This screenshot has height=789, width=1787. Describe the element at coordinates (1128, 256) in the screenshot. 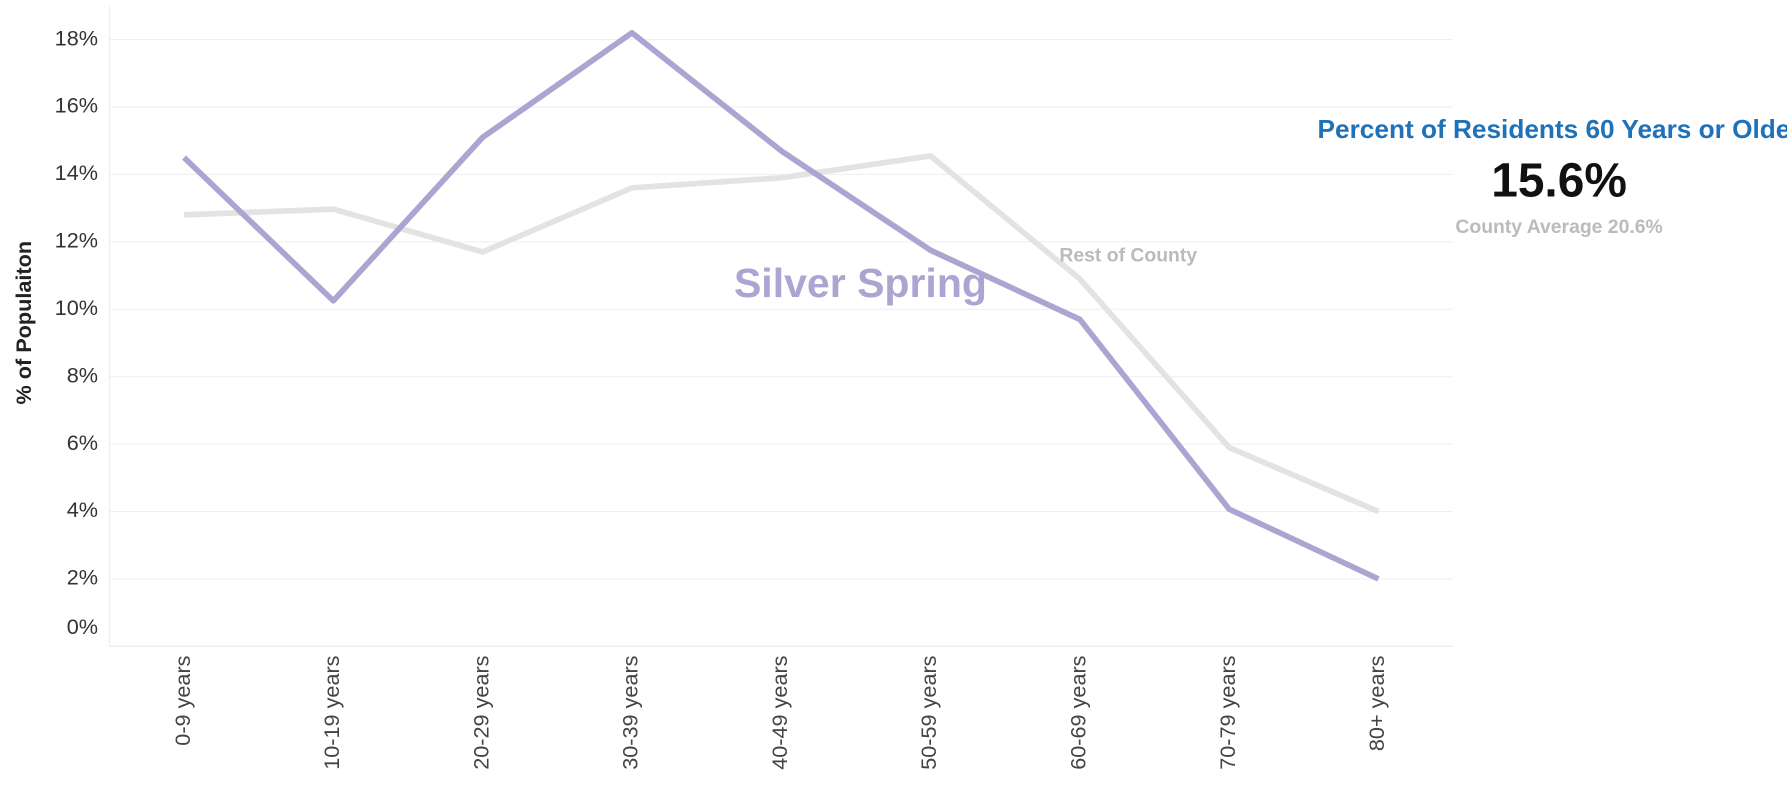

I see `series-label: Rest of County` at that location.